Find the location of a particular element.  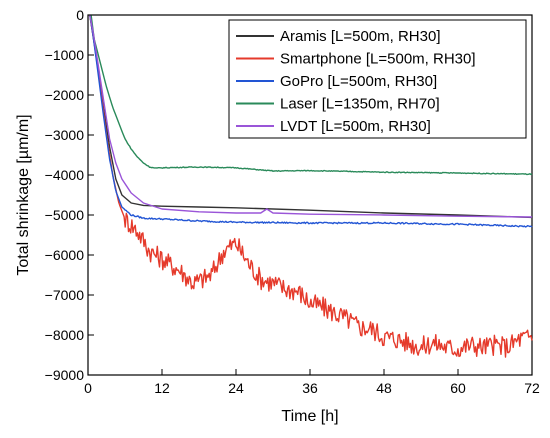

y-tick-label: −2000 is located at coordinates (65, 95).